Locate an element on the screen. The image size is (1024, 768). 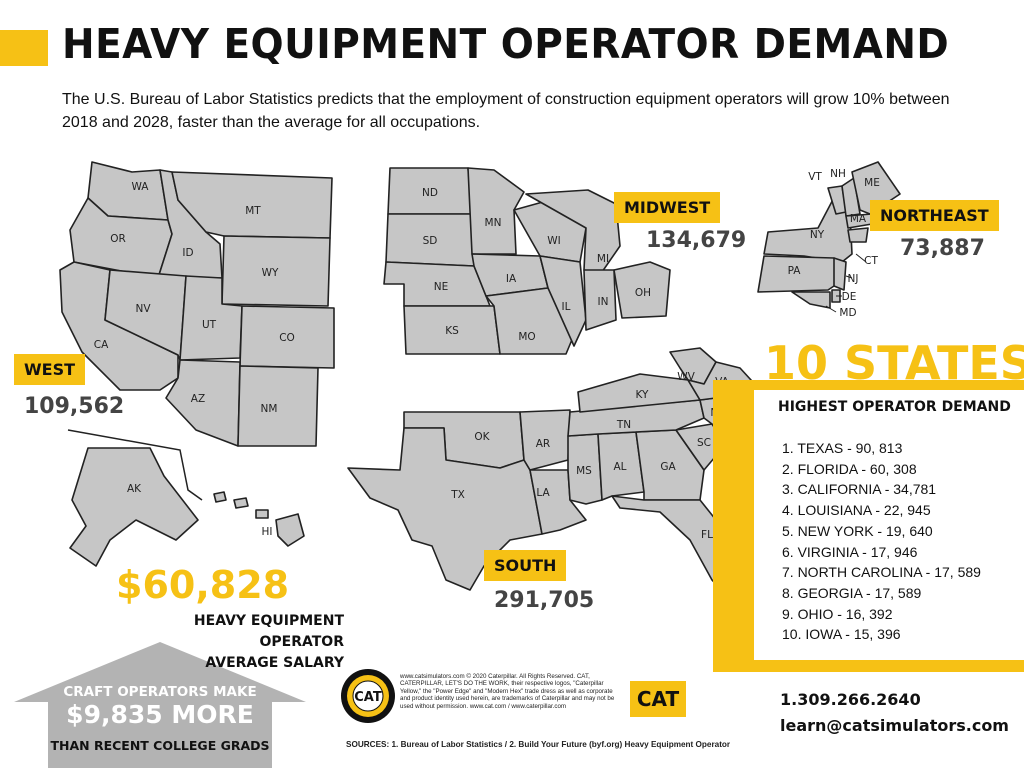
label-nj: NJ is located at coordinates (853, 279).